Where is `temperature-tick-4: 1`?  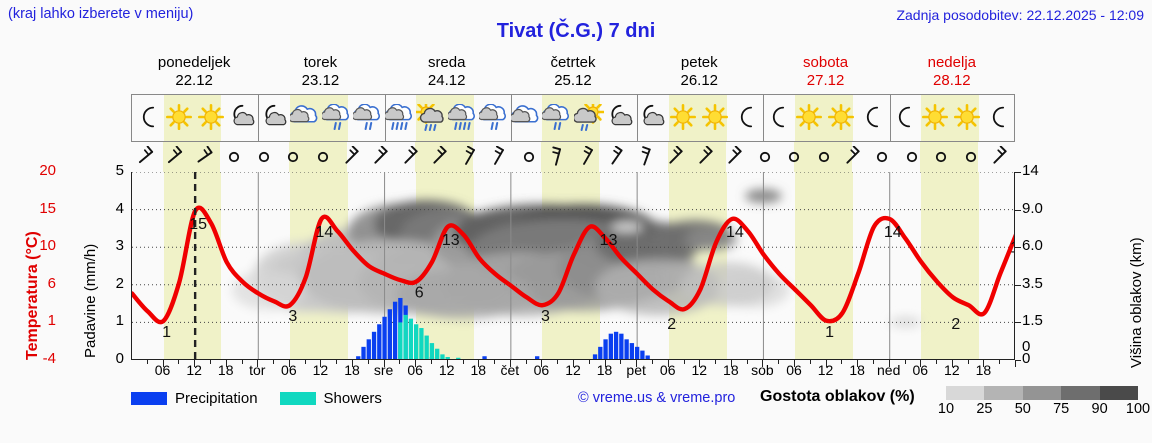
temperature-tick-4: 1 is located at coordinates (51, 321).